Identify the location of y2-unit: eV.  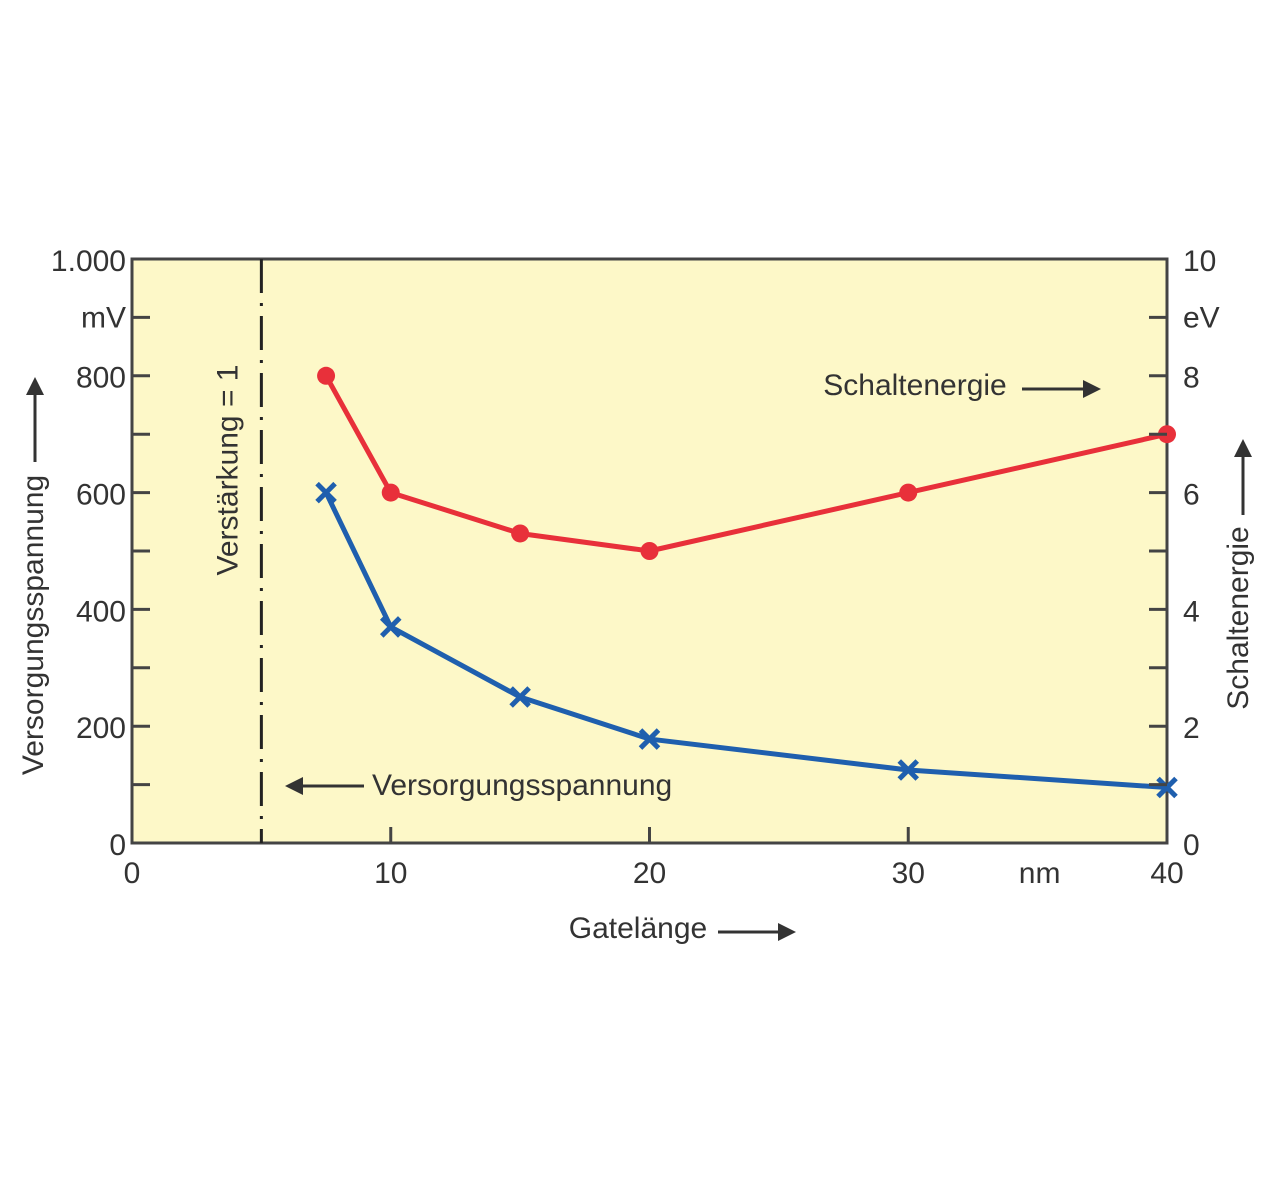
(1201, 317).